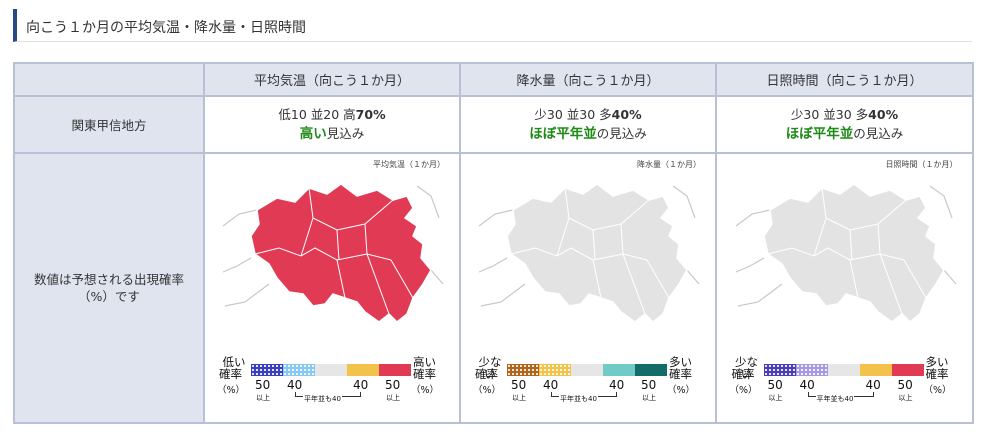 This screenshot has width=985, height=438. What do you see at coordinates (370, 114) in the screenshot?
I see `temp-top-probability: 70%` at bounding box center [370, 114].